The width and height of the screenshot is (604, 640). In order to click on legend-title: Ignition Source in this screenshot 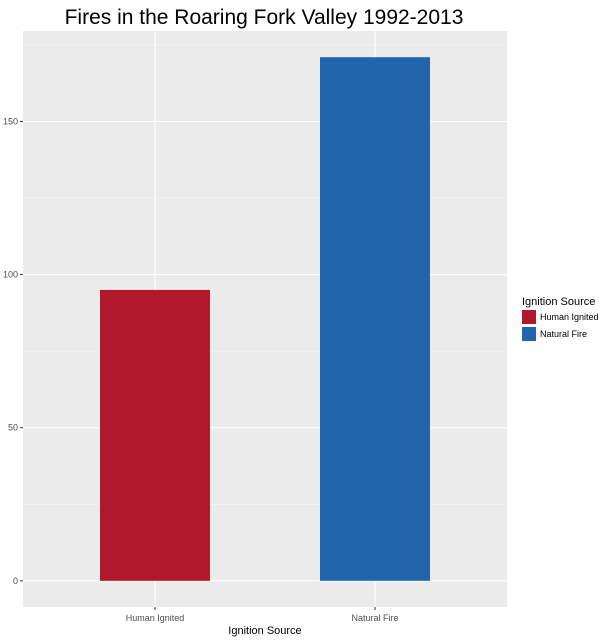, I will do `click(558, 302)`.